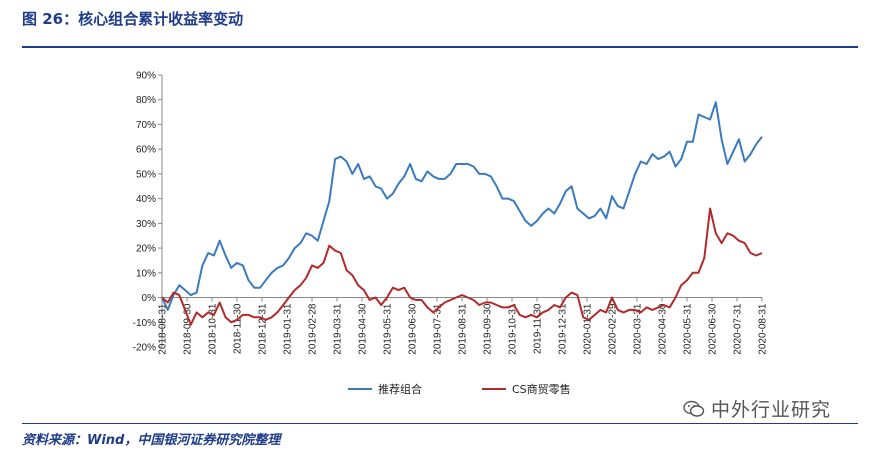 Image resolution: width=880 pixels, height=453 pixels. What do you see at coordinates (146, 174) in the screenshot?
I see `y-tick-label: 50%` at bounding box center [146, 174].